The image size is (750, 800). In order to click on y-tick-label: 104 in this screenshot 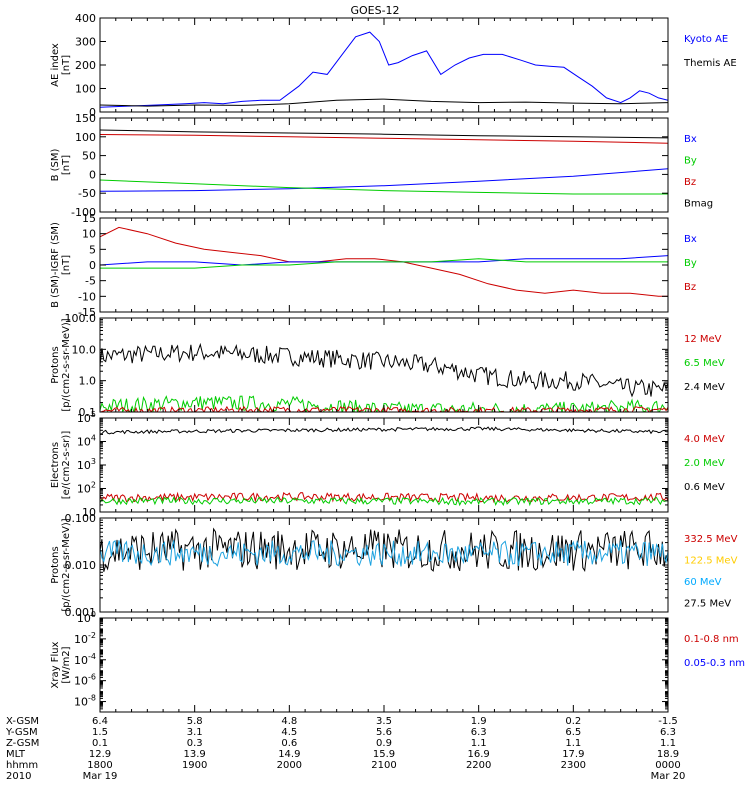, I will do `click(86, 441)`.